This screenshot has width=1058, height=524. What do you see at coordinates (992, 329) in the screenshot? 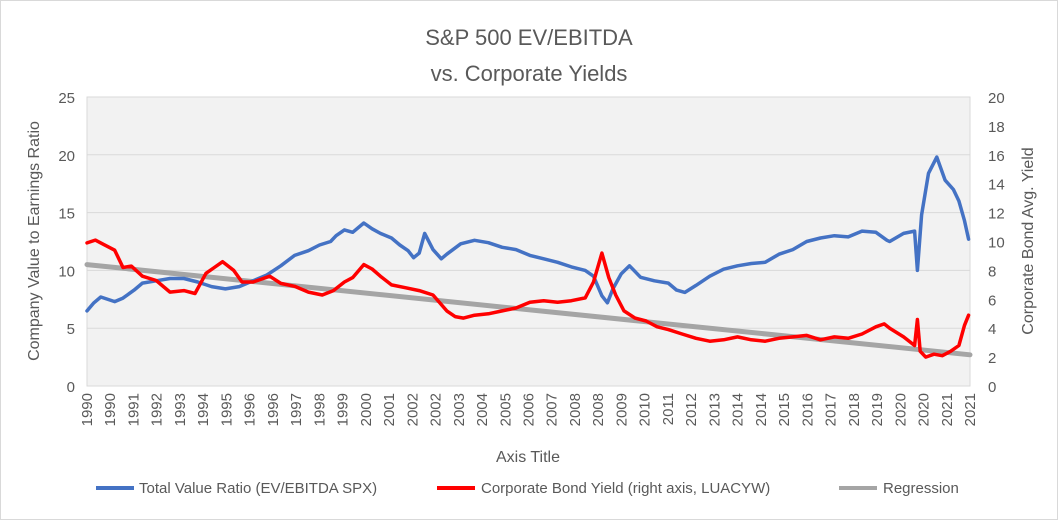
I see `y2-tick-label: 4` at bounding box center [992, 329].